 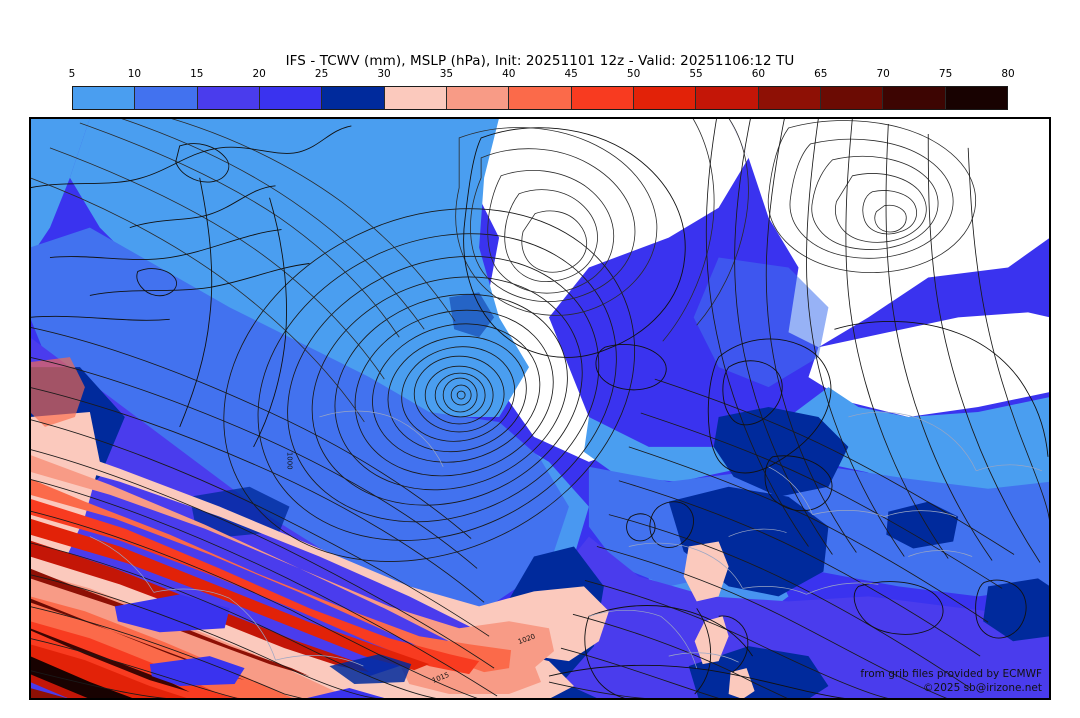 I want to click on colorbar-tick-40: 40, so click(x=509, y=74).